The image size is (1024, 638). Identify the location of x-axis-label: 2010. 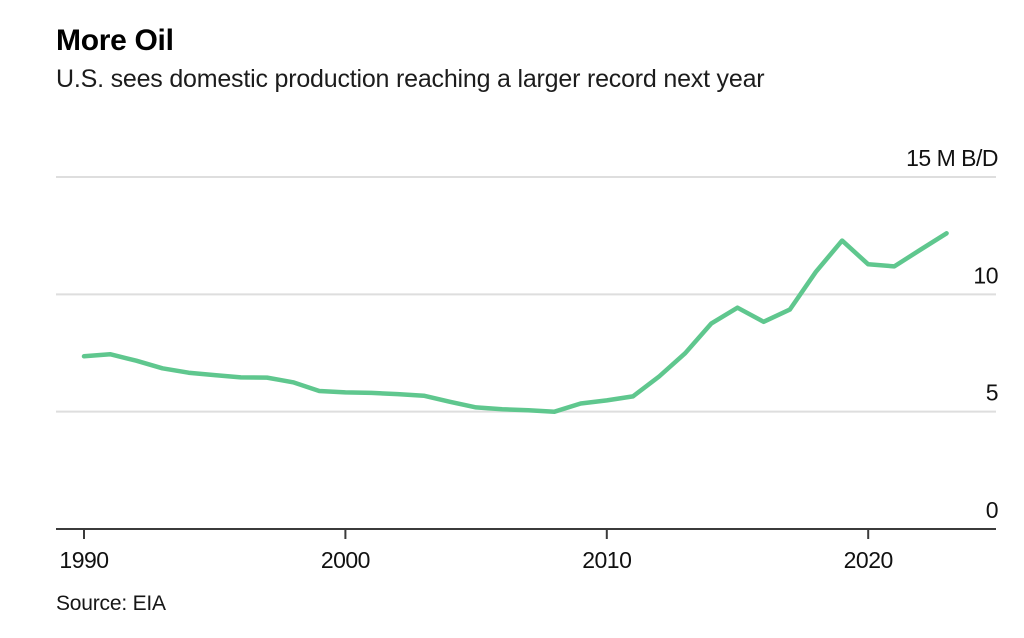
(606, 560).